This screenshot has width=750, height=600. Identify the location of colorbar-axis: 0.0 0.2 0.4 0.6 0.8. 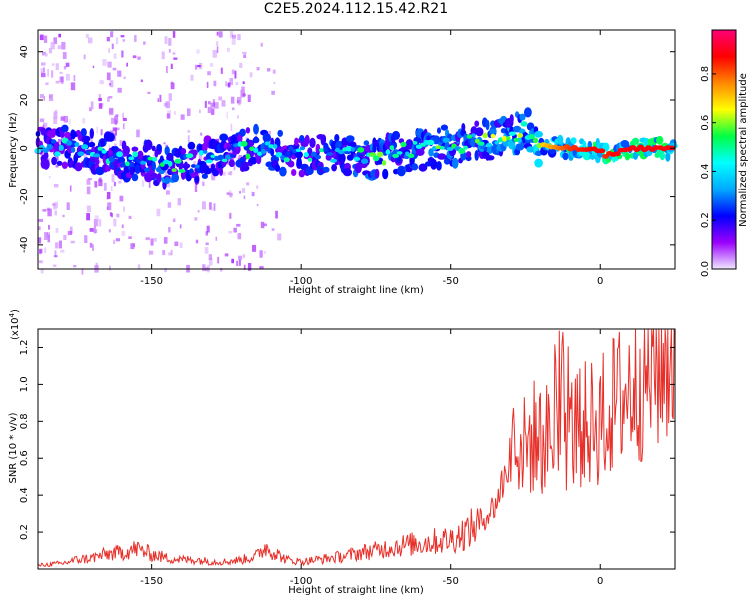
(708, 171).